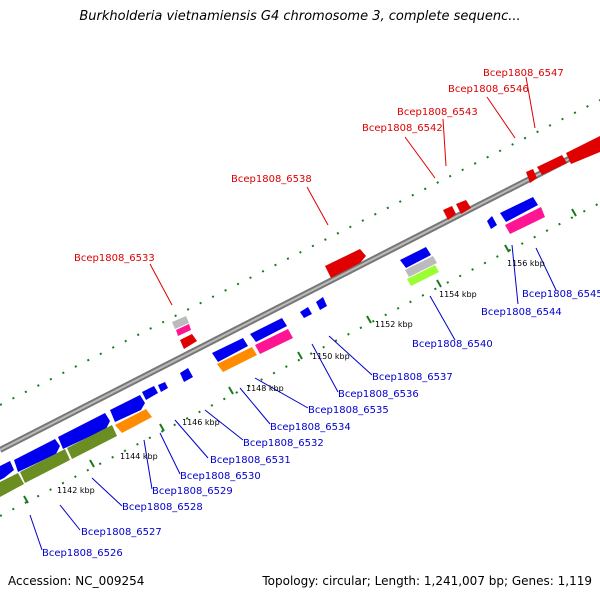 The width and height of the screenshot is (600, 600). What do you see at coordinates (283, 443) in the screenshot?
I see `gene-label-6532: Bcep1808_6532` at bounding box center [283, 443].